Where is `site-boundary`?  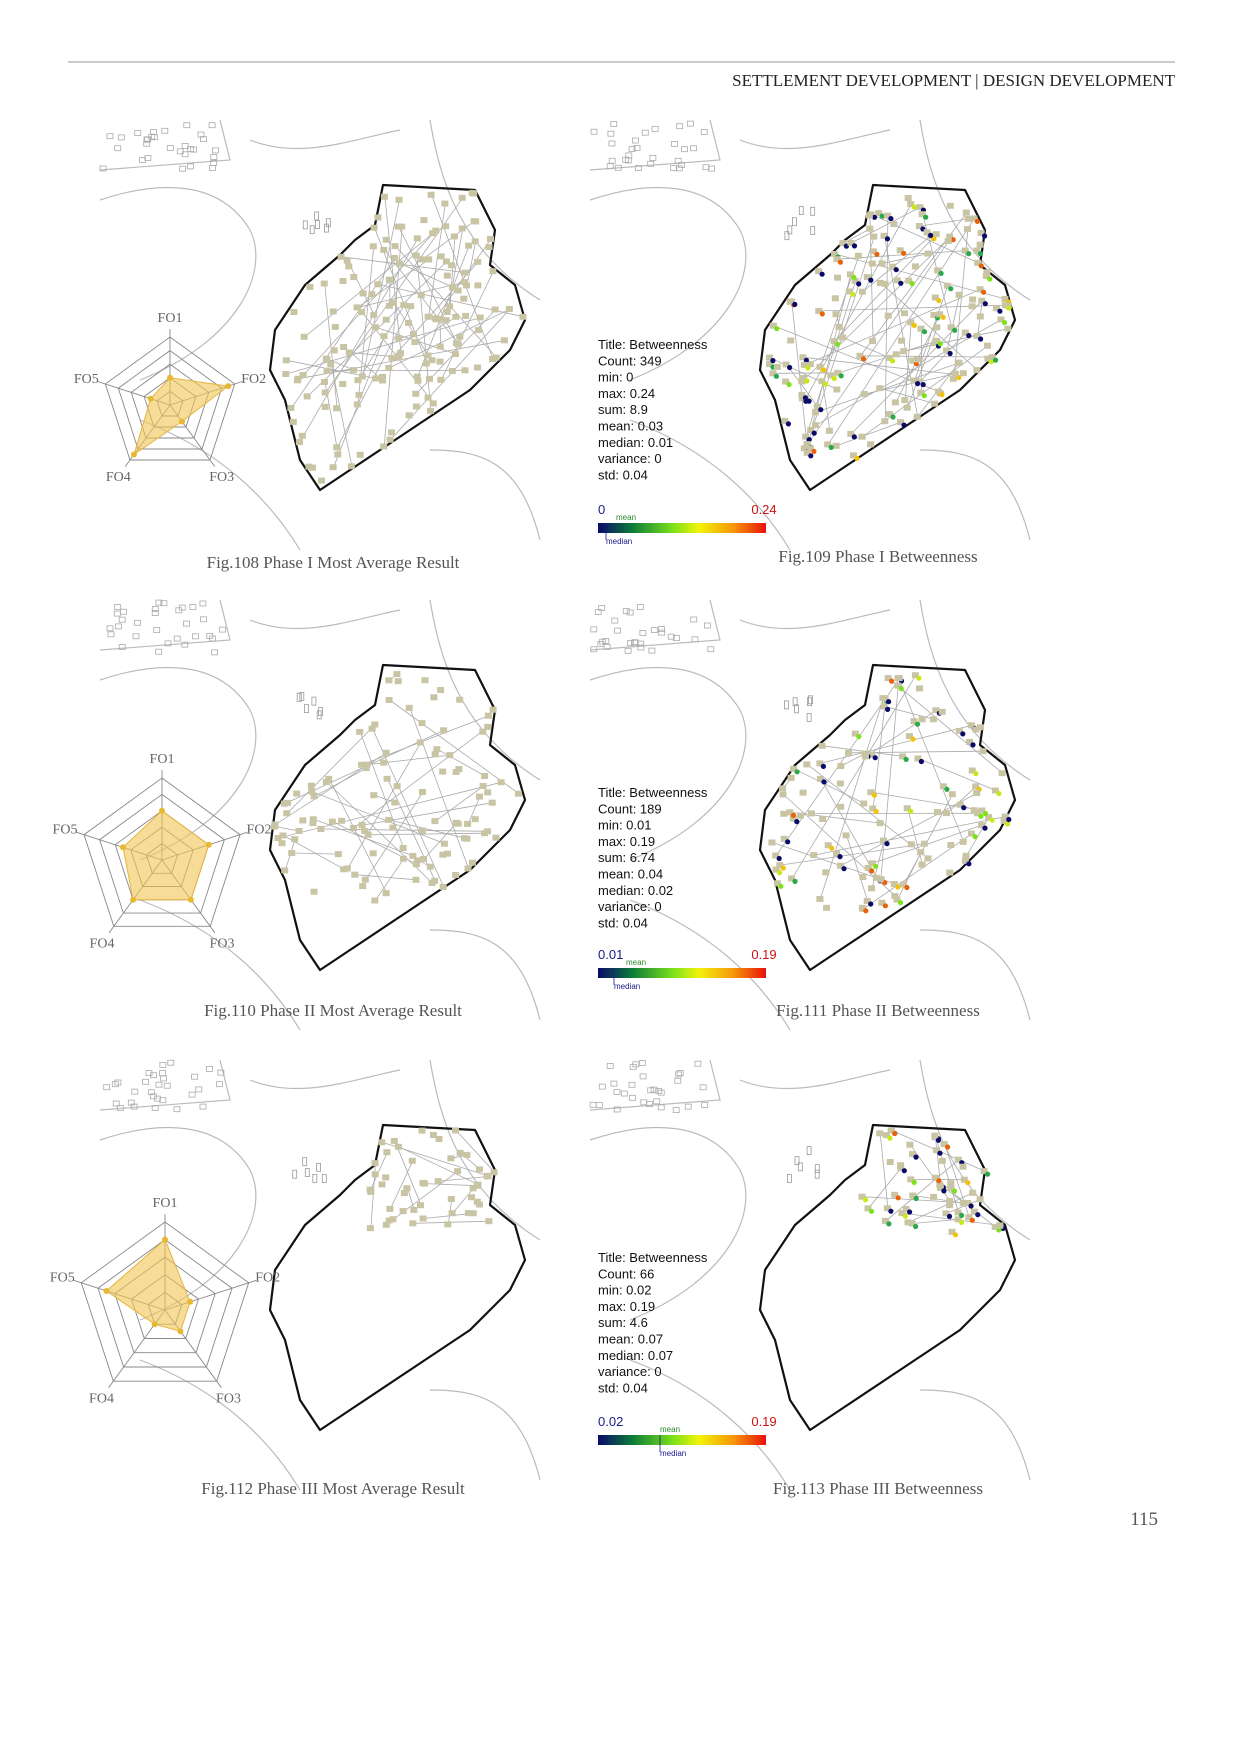 site-boundary is located at coordinates (397, 1277).